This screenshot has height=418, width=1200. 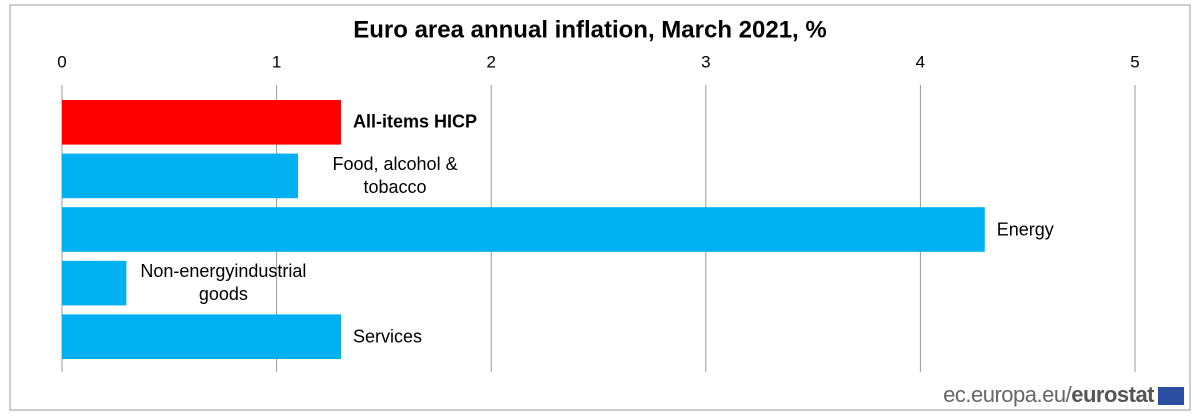 I want to click on x-tick-label: 5, so click(x=1134, y=61).